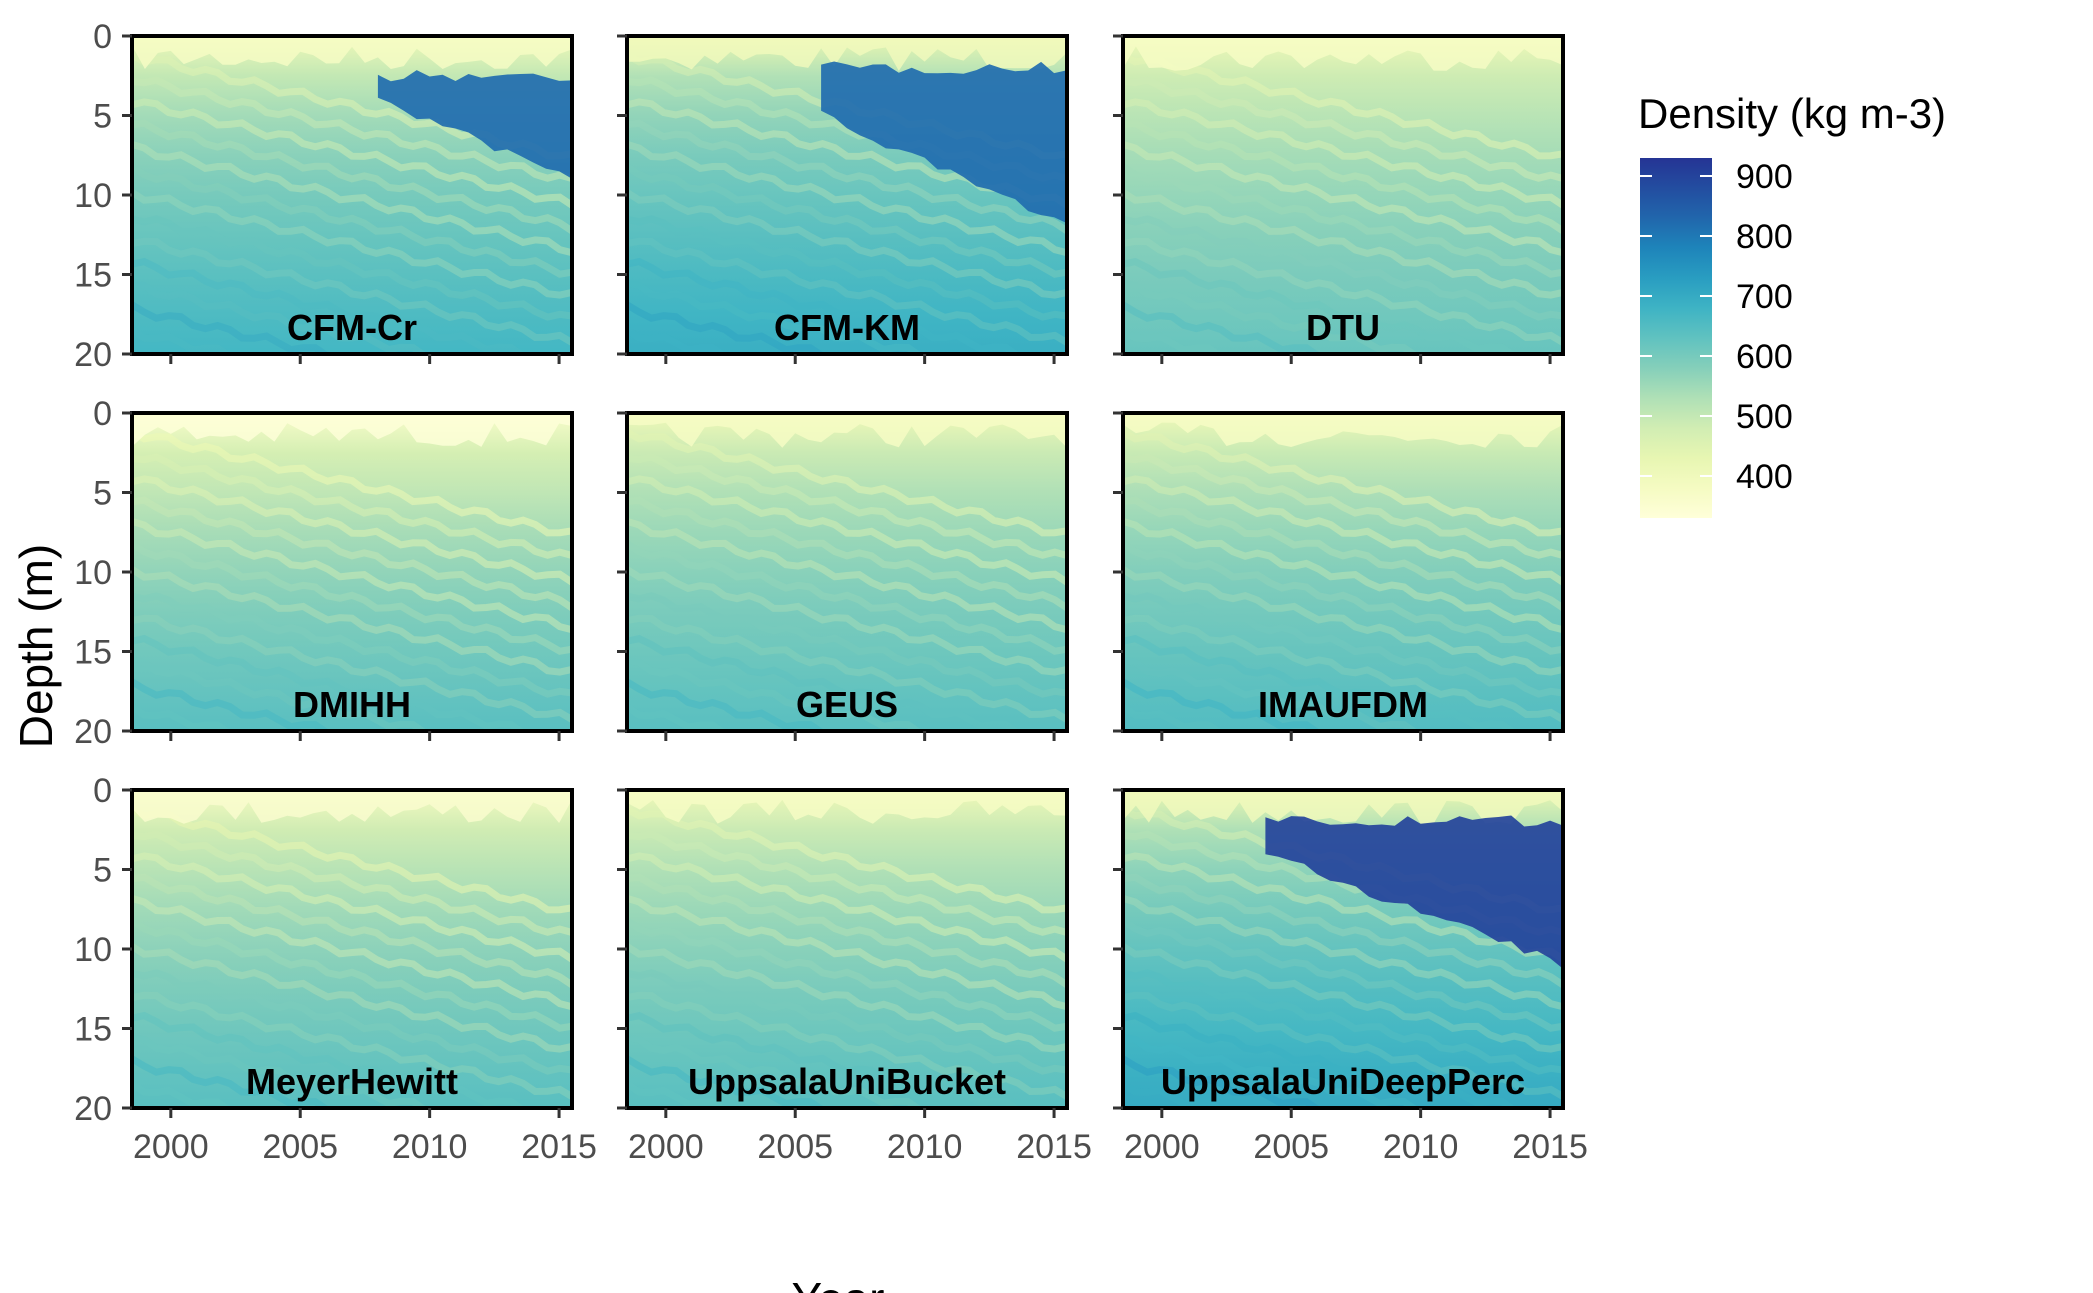 The image size is (2093, 1293). I want to click on panel-label: UppsalaUniBucket, so click(847, 1081).